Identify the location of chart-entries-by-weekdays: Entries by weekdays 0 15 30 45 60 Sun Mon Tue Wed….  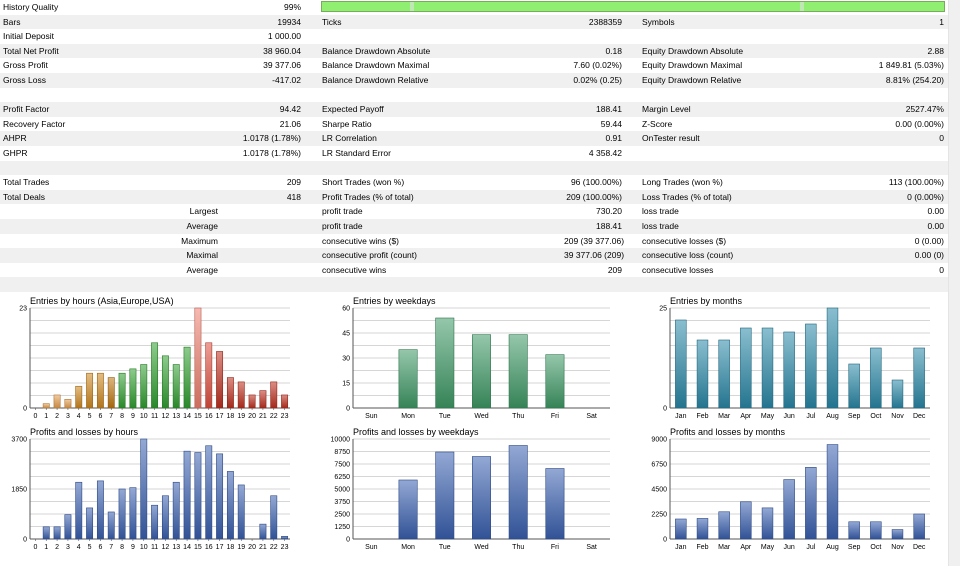
(476, 358).